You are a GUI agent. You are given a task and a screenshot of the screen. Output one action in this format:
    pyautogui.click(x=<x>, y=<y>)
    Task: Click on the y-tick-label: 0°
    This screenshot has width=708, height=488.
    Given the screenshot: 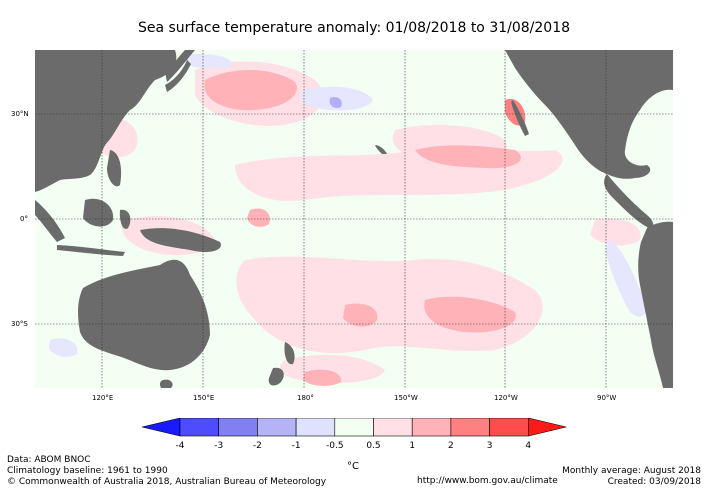 What is the action you would take?
    pyautogui.click(x=24, y=219)
    